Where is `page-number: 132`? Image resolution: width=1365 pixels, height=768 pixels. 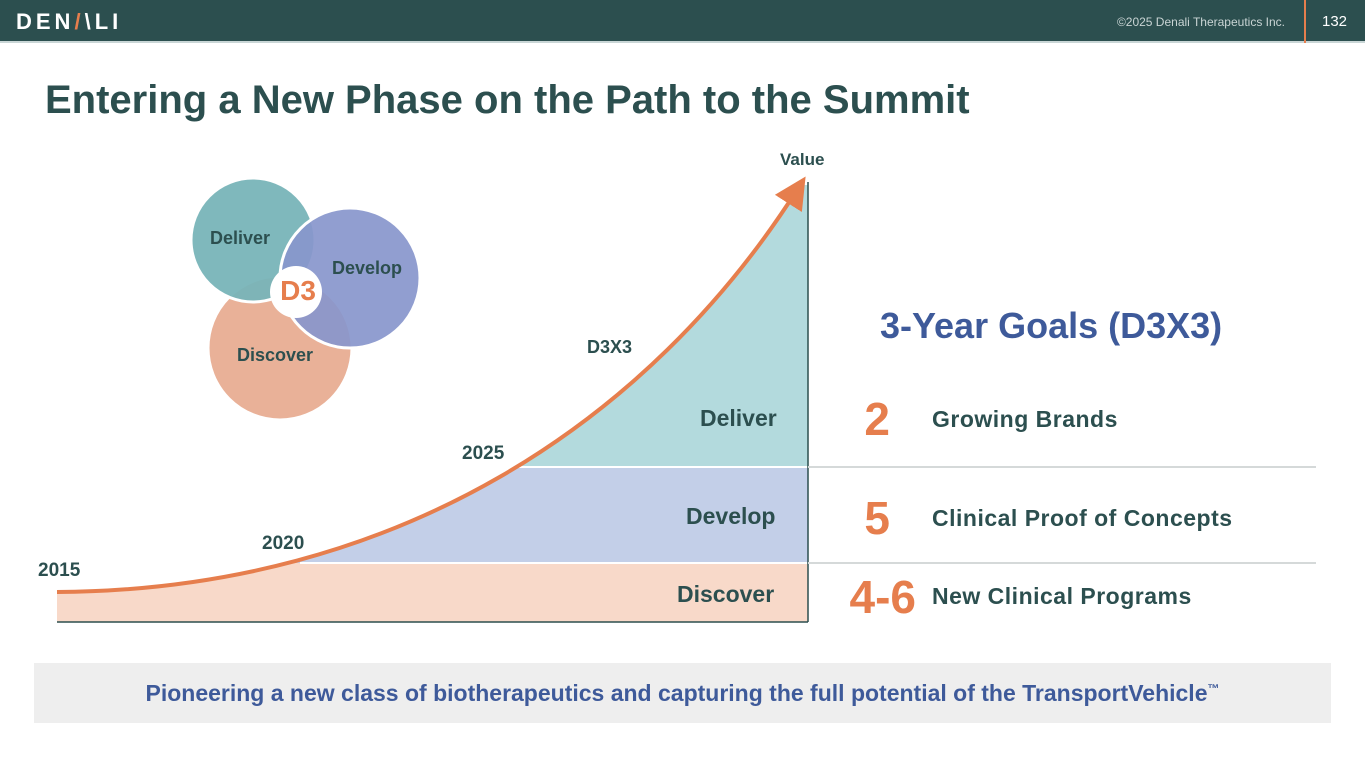 page-number: 132 is located at coordinates (1335, 21).